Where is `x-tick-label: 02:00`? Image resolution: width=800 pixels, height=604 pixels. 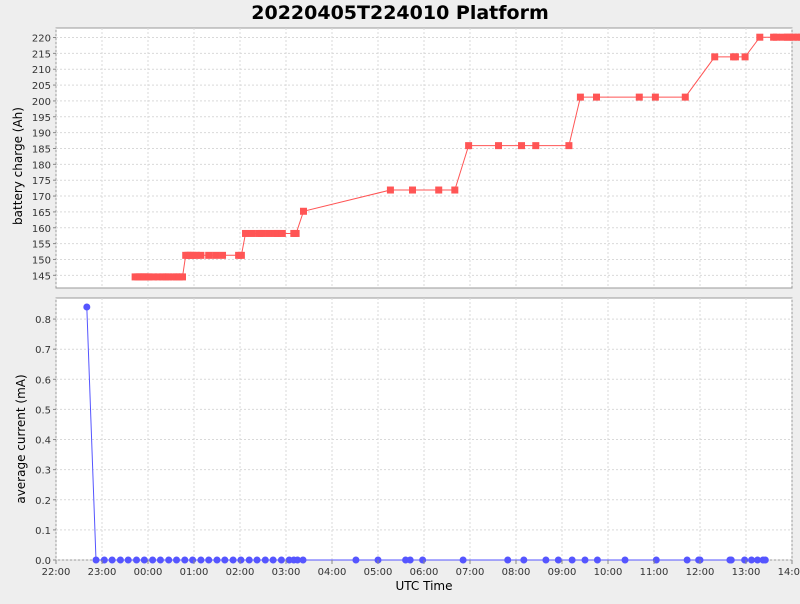
x-tick-label: 02:00 is located at coordinates (240, 572).